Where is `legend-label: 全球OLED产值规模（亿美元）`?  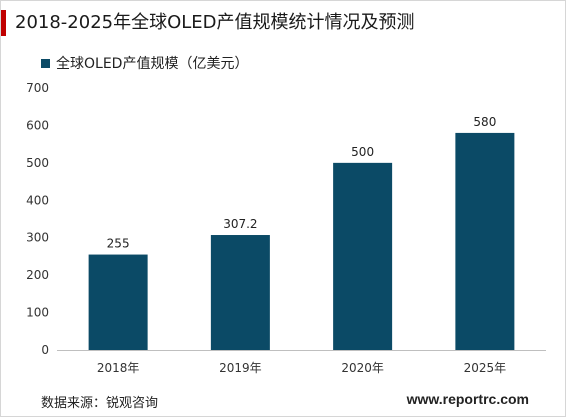 legend-label: 全球OLED产值规模（亿美元） is located at coordinates (152, 64).